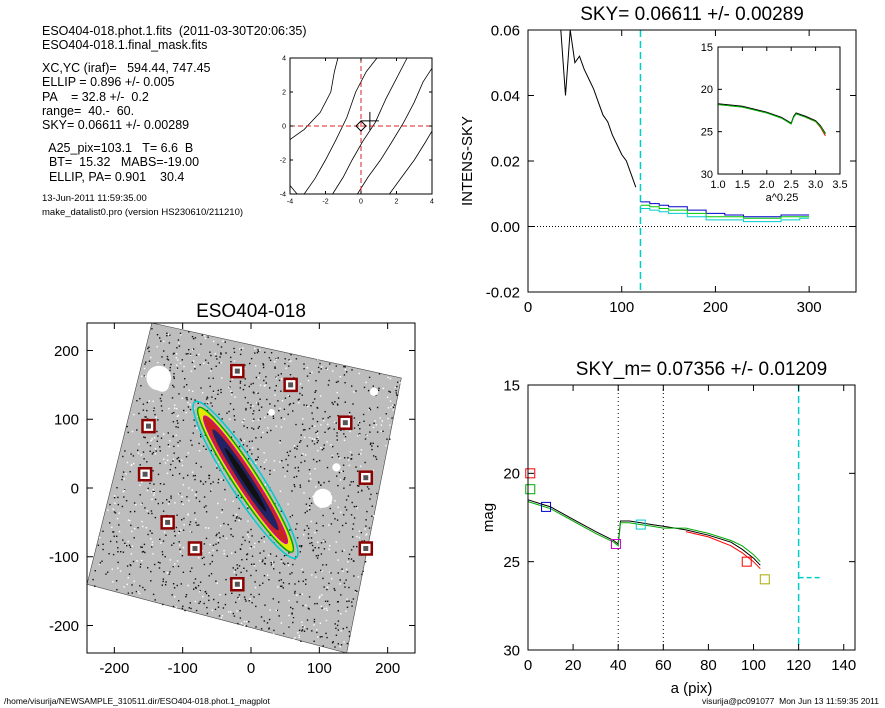 This screenshot has height=708, width=885. Describe the element at coordinates (64, 557) in the screenshot. I see `y-tick-label: -100` at that location.